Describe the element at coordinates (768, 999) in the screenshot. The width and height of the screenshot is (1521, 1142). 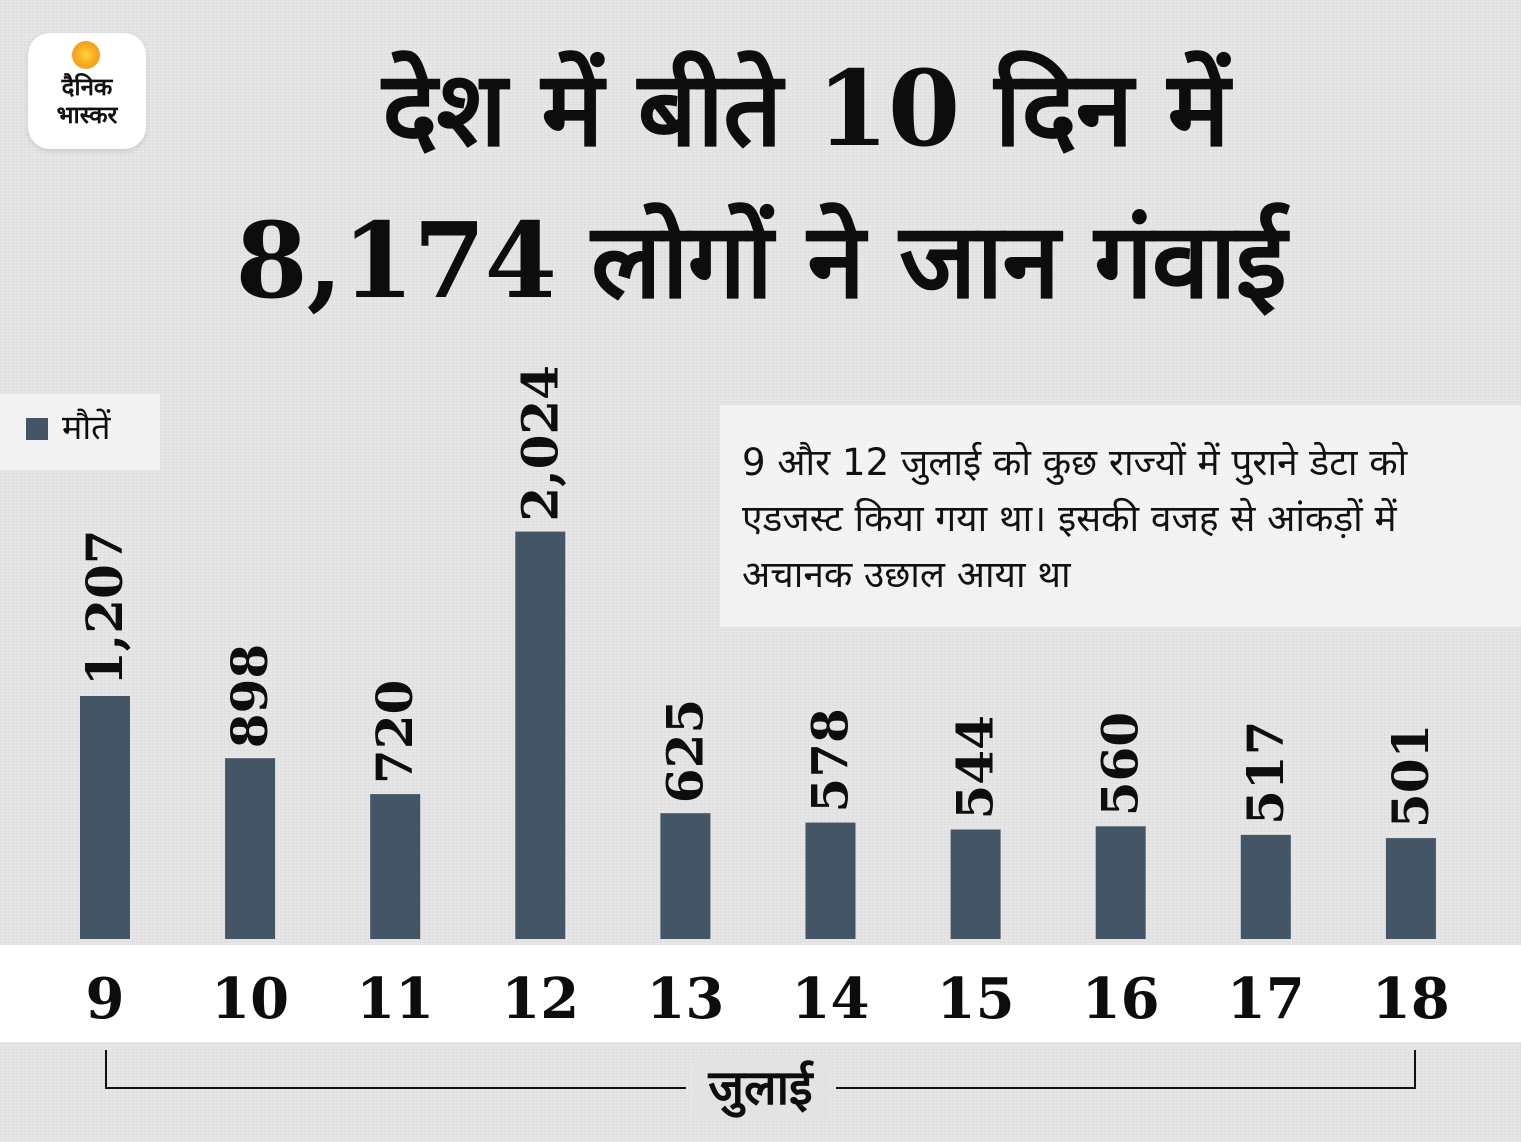
I see `tick-labels-group: 9 10 11 12 13 14 15 16 17 18` at that location.